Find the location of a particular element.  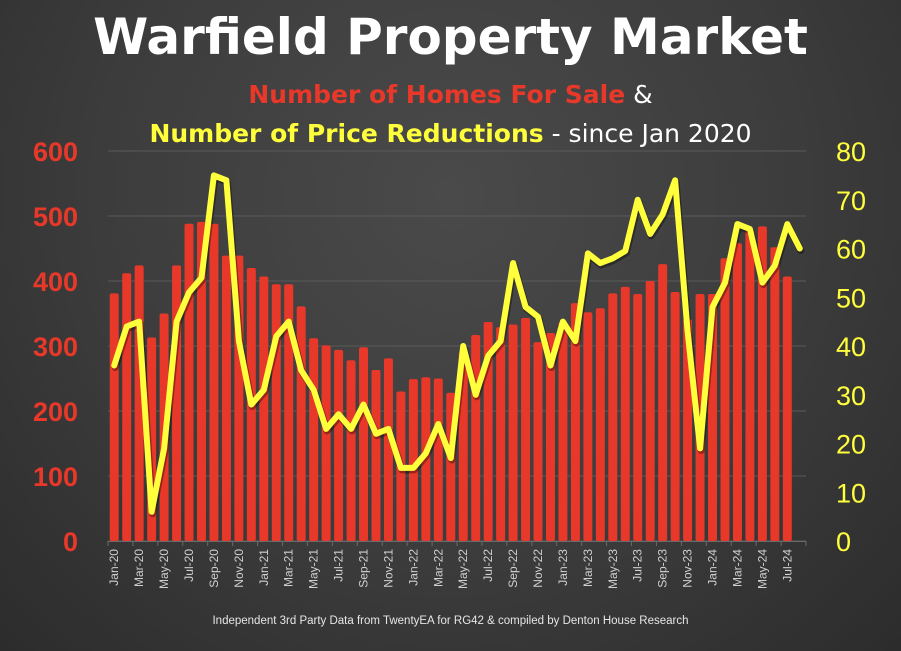

left-tick-label: 500 is located at coordinates (55, 217).